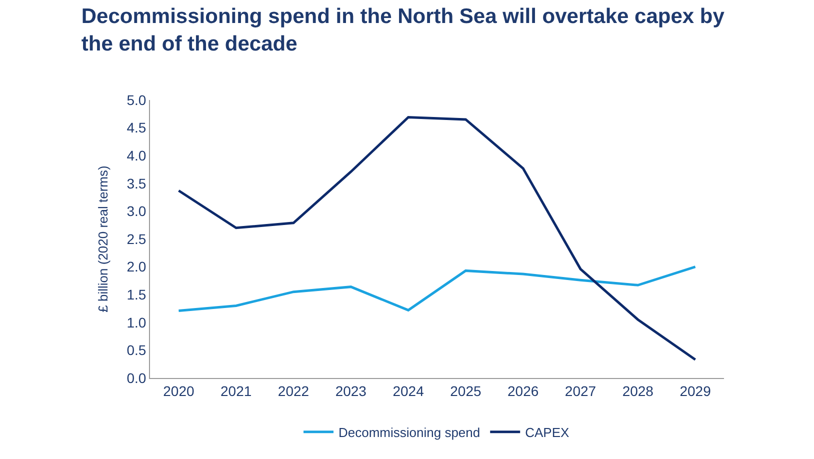 This screenshot has width=814, height=459. What do you see at coordinates (523, 390) in the screenshot?
I see `x-tick-label: 2026` at bounding box center [523, 390].